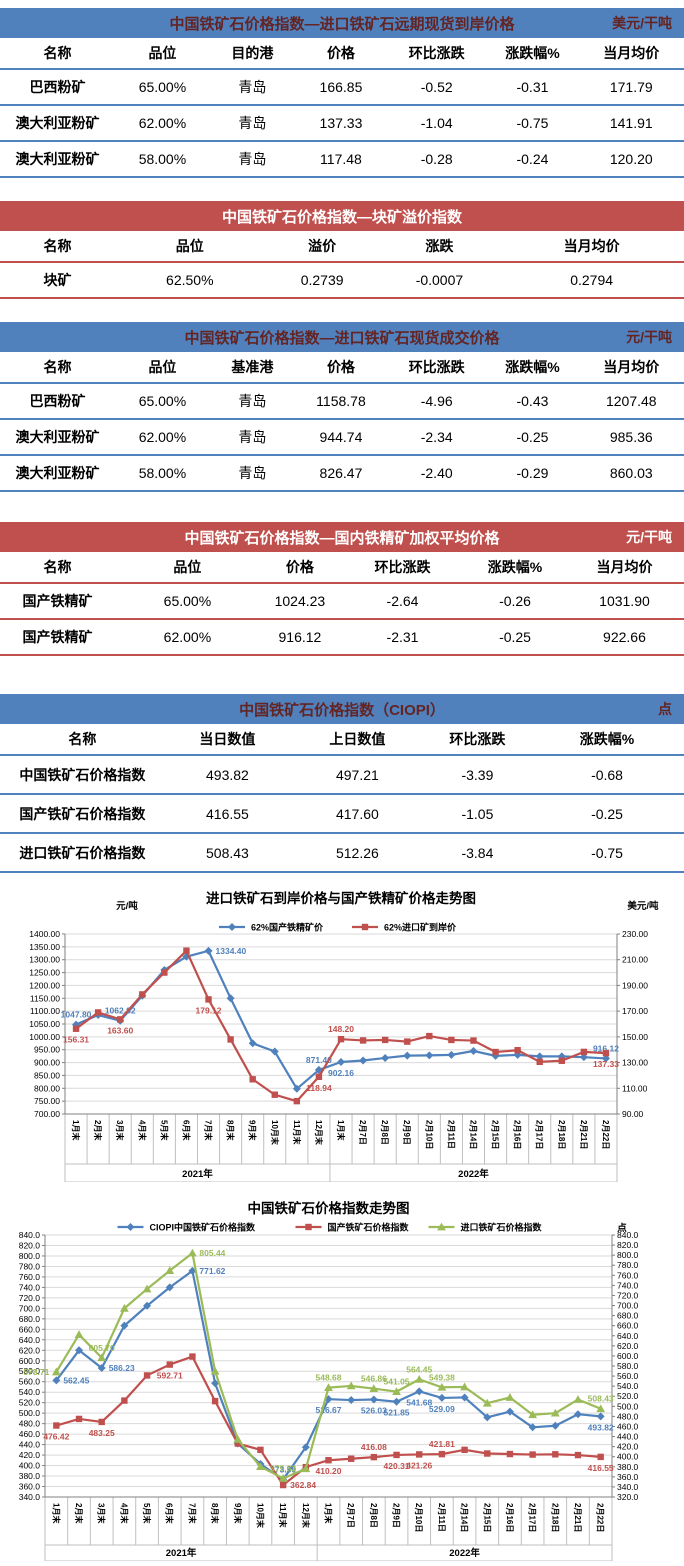 The width and height of the screenshot is (684, 1566). What do you see at coordinates (436, 87) in the screenshot?
I see `value-cell: -0.52` at bounding box center [436, 87].